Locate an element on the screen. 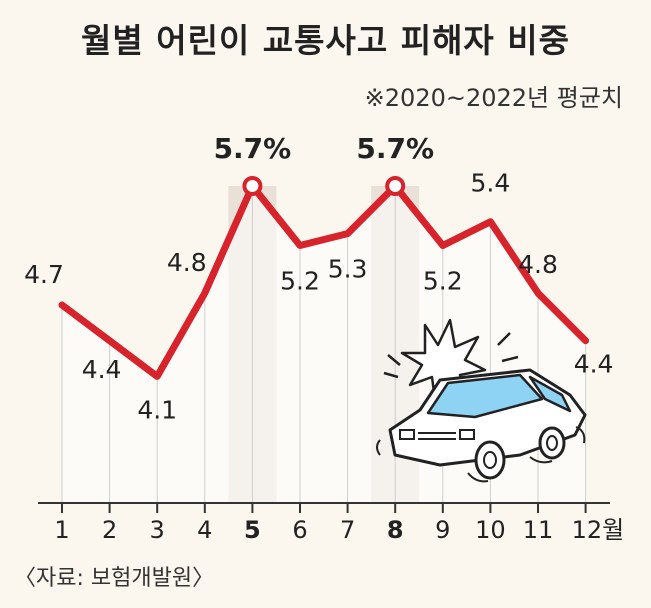 This screenshot has height=608, width=651. x-axis-ticks is located at coordinates (324, 508).